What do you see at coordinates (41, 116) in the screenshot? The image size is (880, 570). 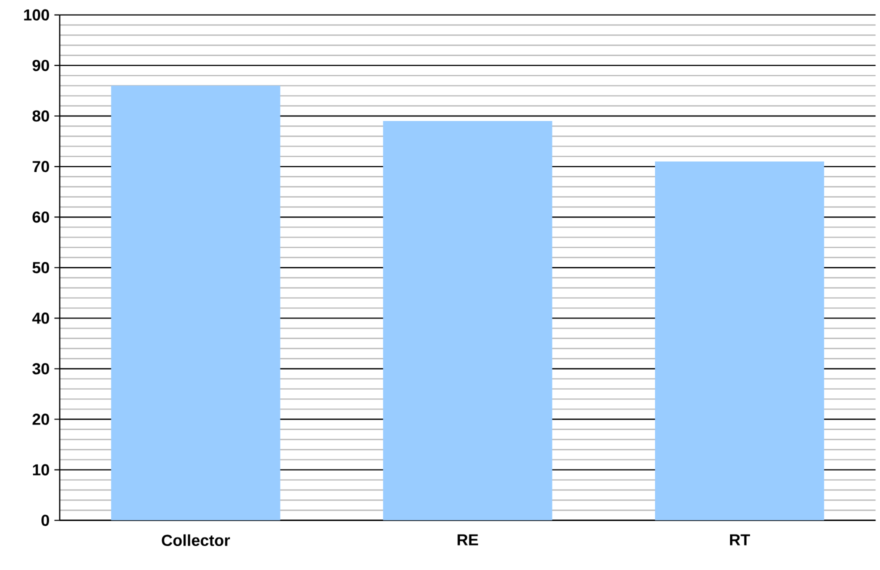 I see `y-tick-label: 80` at bounding box center [41, 116].